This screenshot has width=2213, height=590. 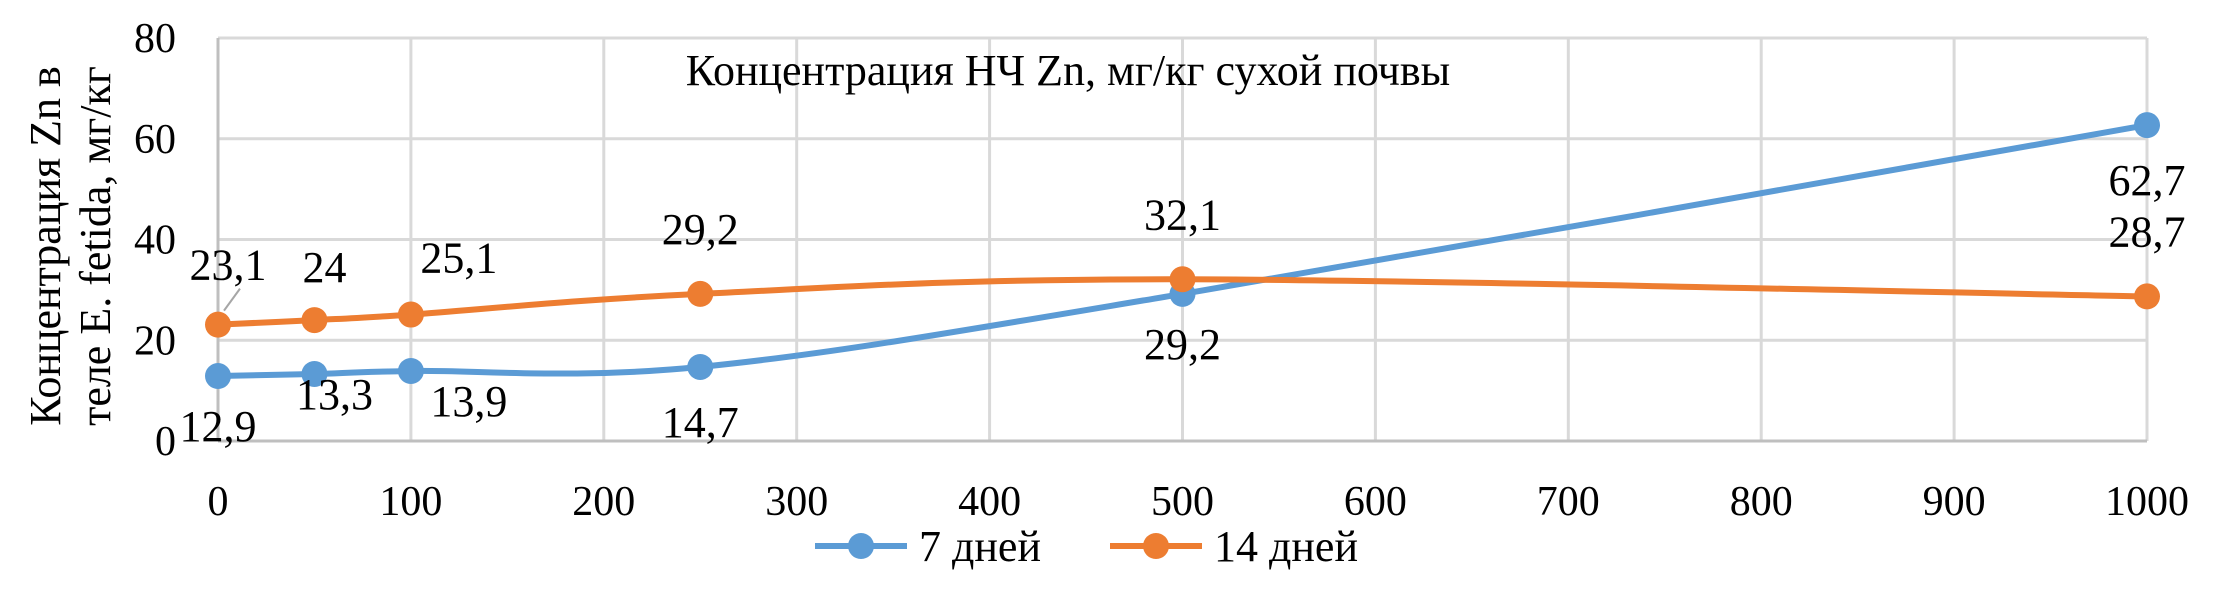 I want to click on legend-item-1: 7 дней, so click(x=928, y=546).